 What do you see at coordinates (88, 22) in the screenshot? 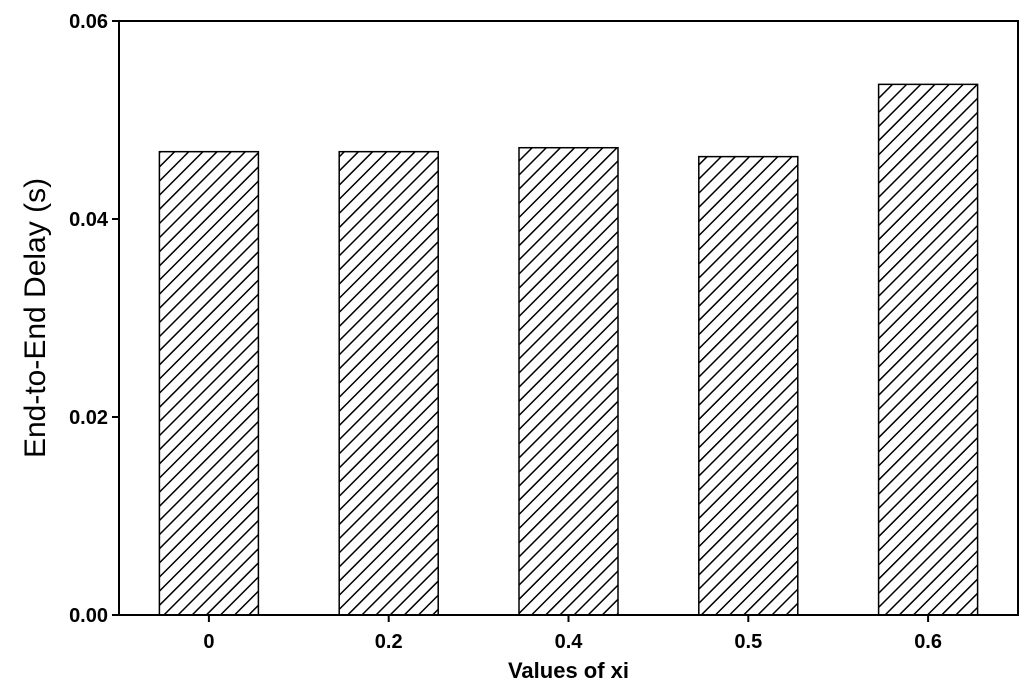
I see `y-tick-label: 0.06` at bounding box center [88, 22].